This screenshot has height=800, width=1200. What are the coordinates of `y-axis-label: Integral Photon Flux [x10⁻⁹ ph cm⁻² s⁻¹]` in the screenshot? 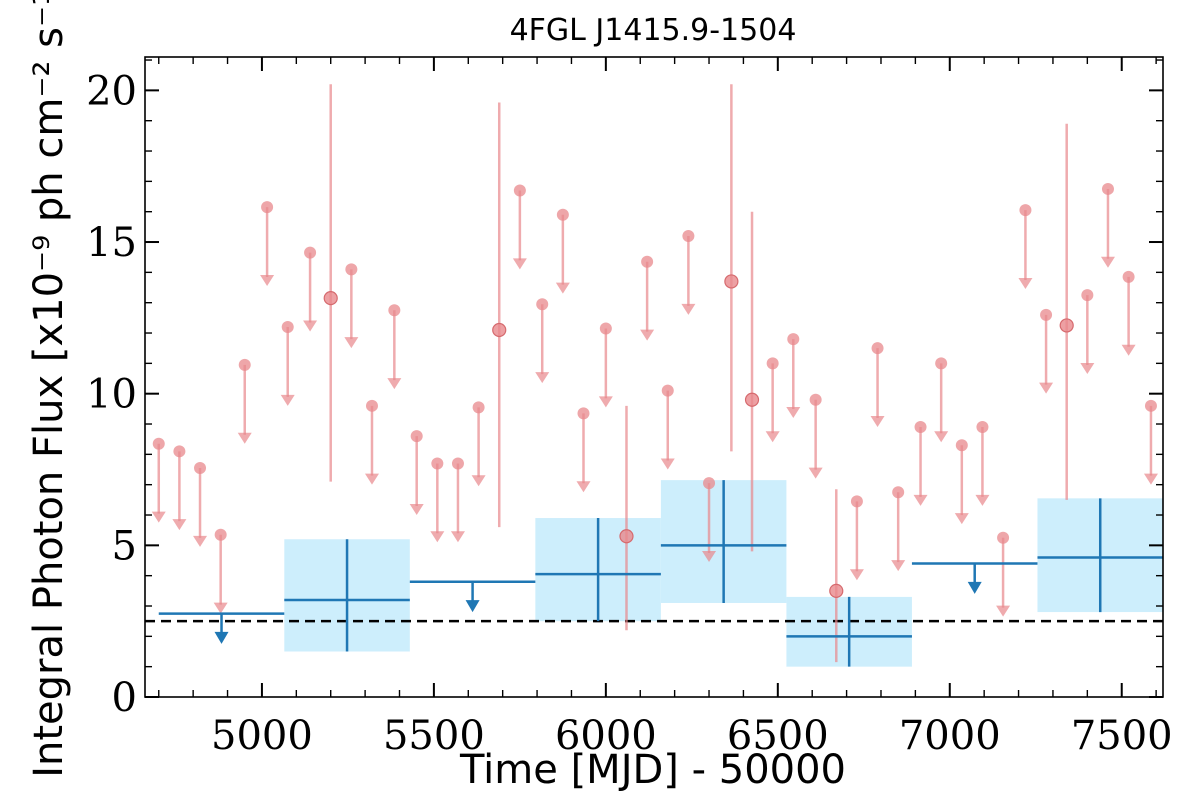 It's located at (49, 389).